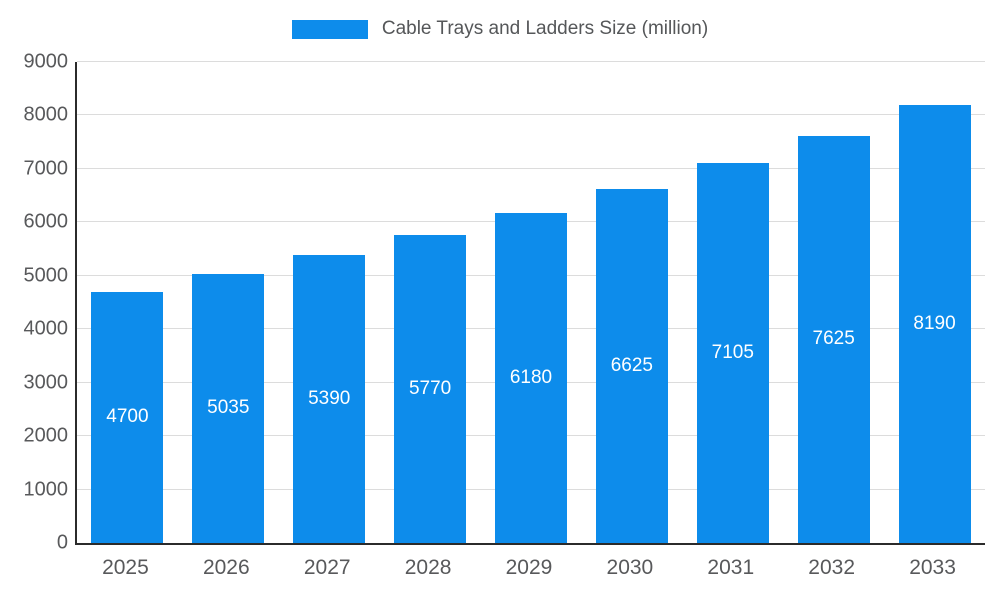  What do you see at coordinates (46, 382) in the screenshot?
I see `y-tick-label: 3000` at bounding box center [46, 382].